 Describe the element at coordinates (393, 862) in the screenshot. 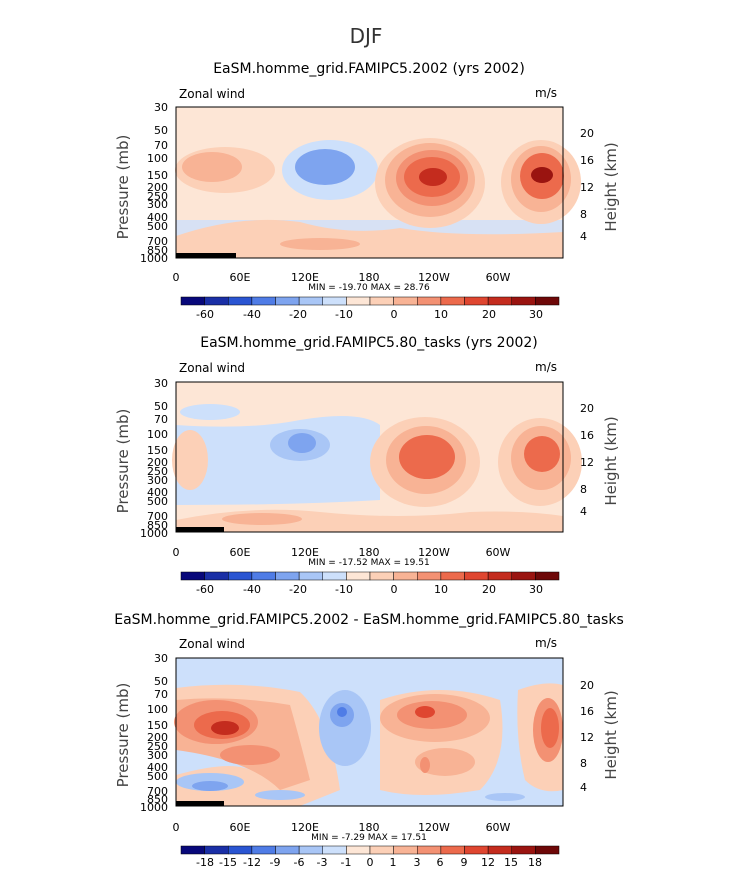

I see `colorbar-tick-label: 1` at that location.